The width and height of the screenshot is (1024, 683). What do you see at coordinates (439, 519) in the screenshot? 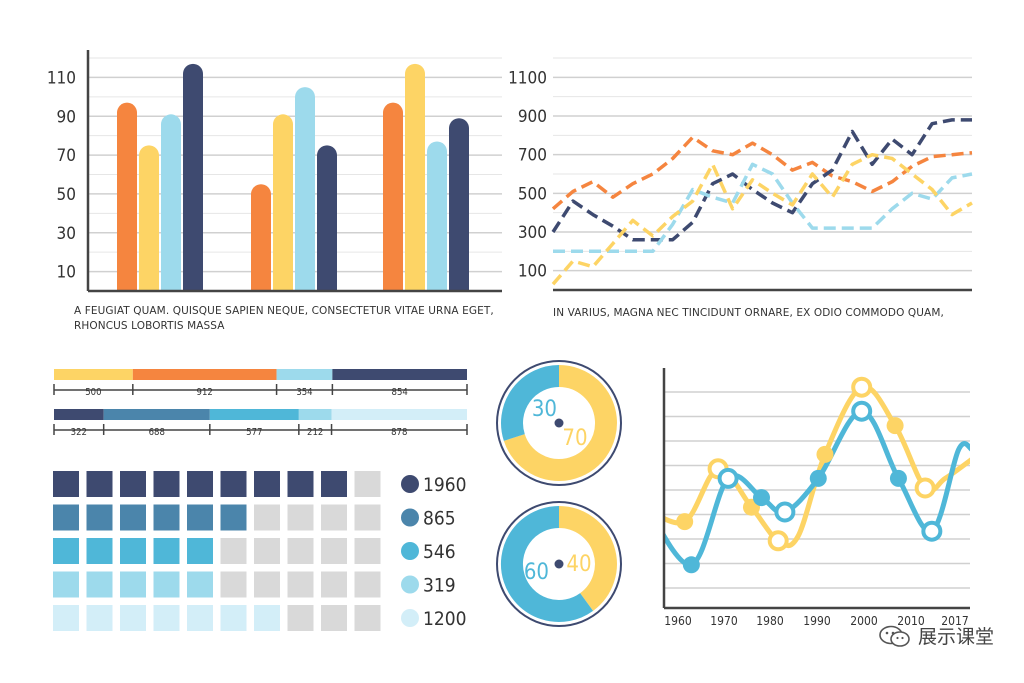
I see `legend-label: 865` at bounding box center [439, 519].